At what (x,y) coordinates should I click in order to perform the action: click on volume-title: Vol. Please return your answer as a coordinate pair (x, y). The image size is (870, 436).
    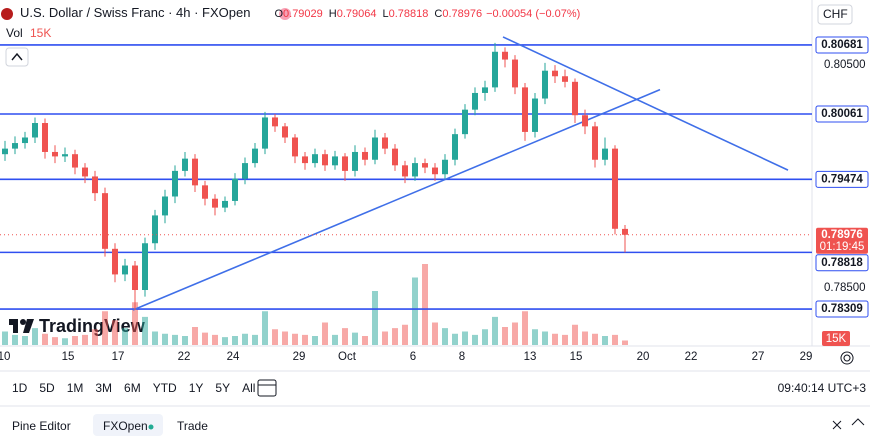
    Looking at the image, I should click on (14, 33).